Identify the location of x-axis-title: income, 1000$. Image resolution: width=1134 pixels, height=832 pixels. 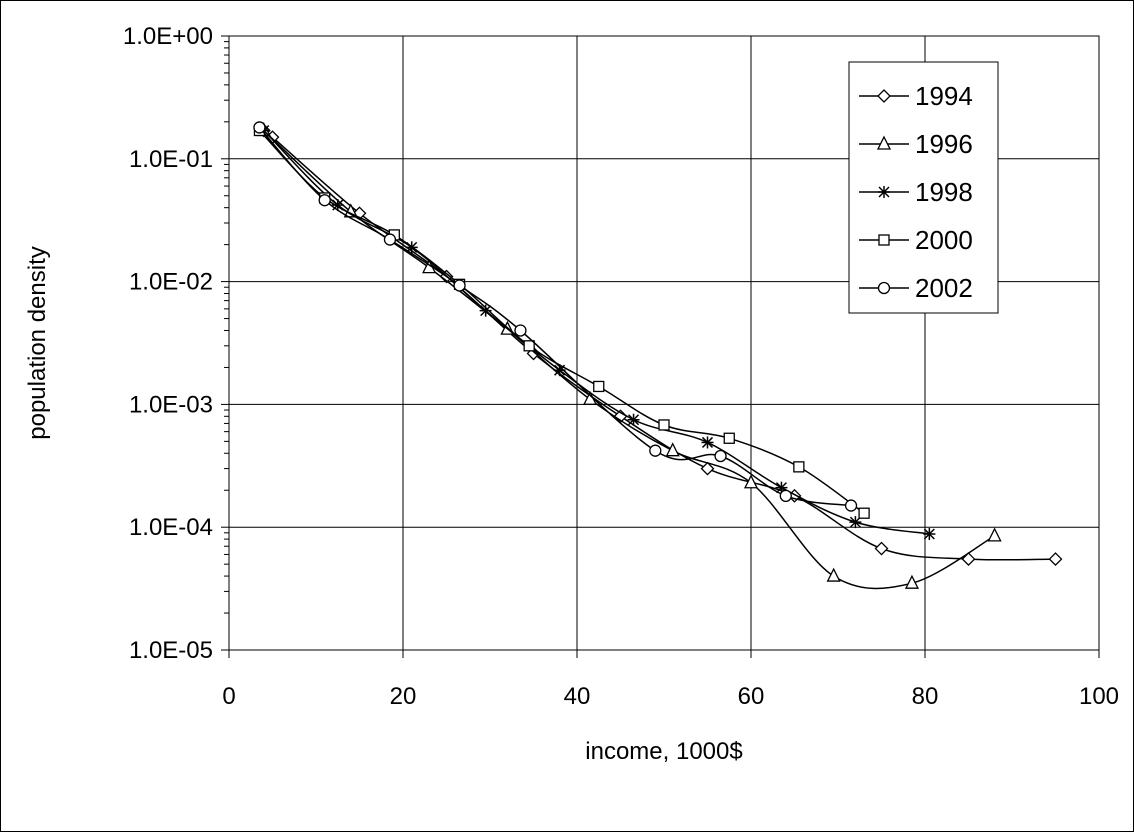
(663, 751).